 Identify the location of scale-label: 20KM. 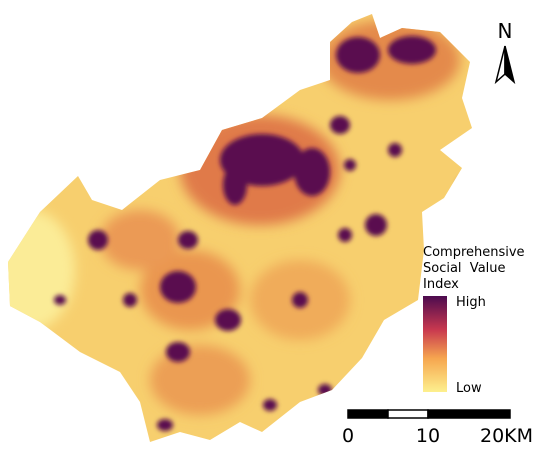
(506, 436).